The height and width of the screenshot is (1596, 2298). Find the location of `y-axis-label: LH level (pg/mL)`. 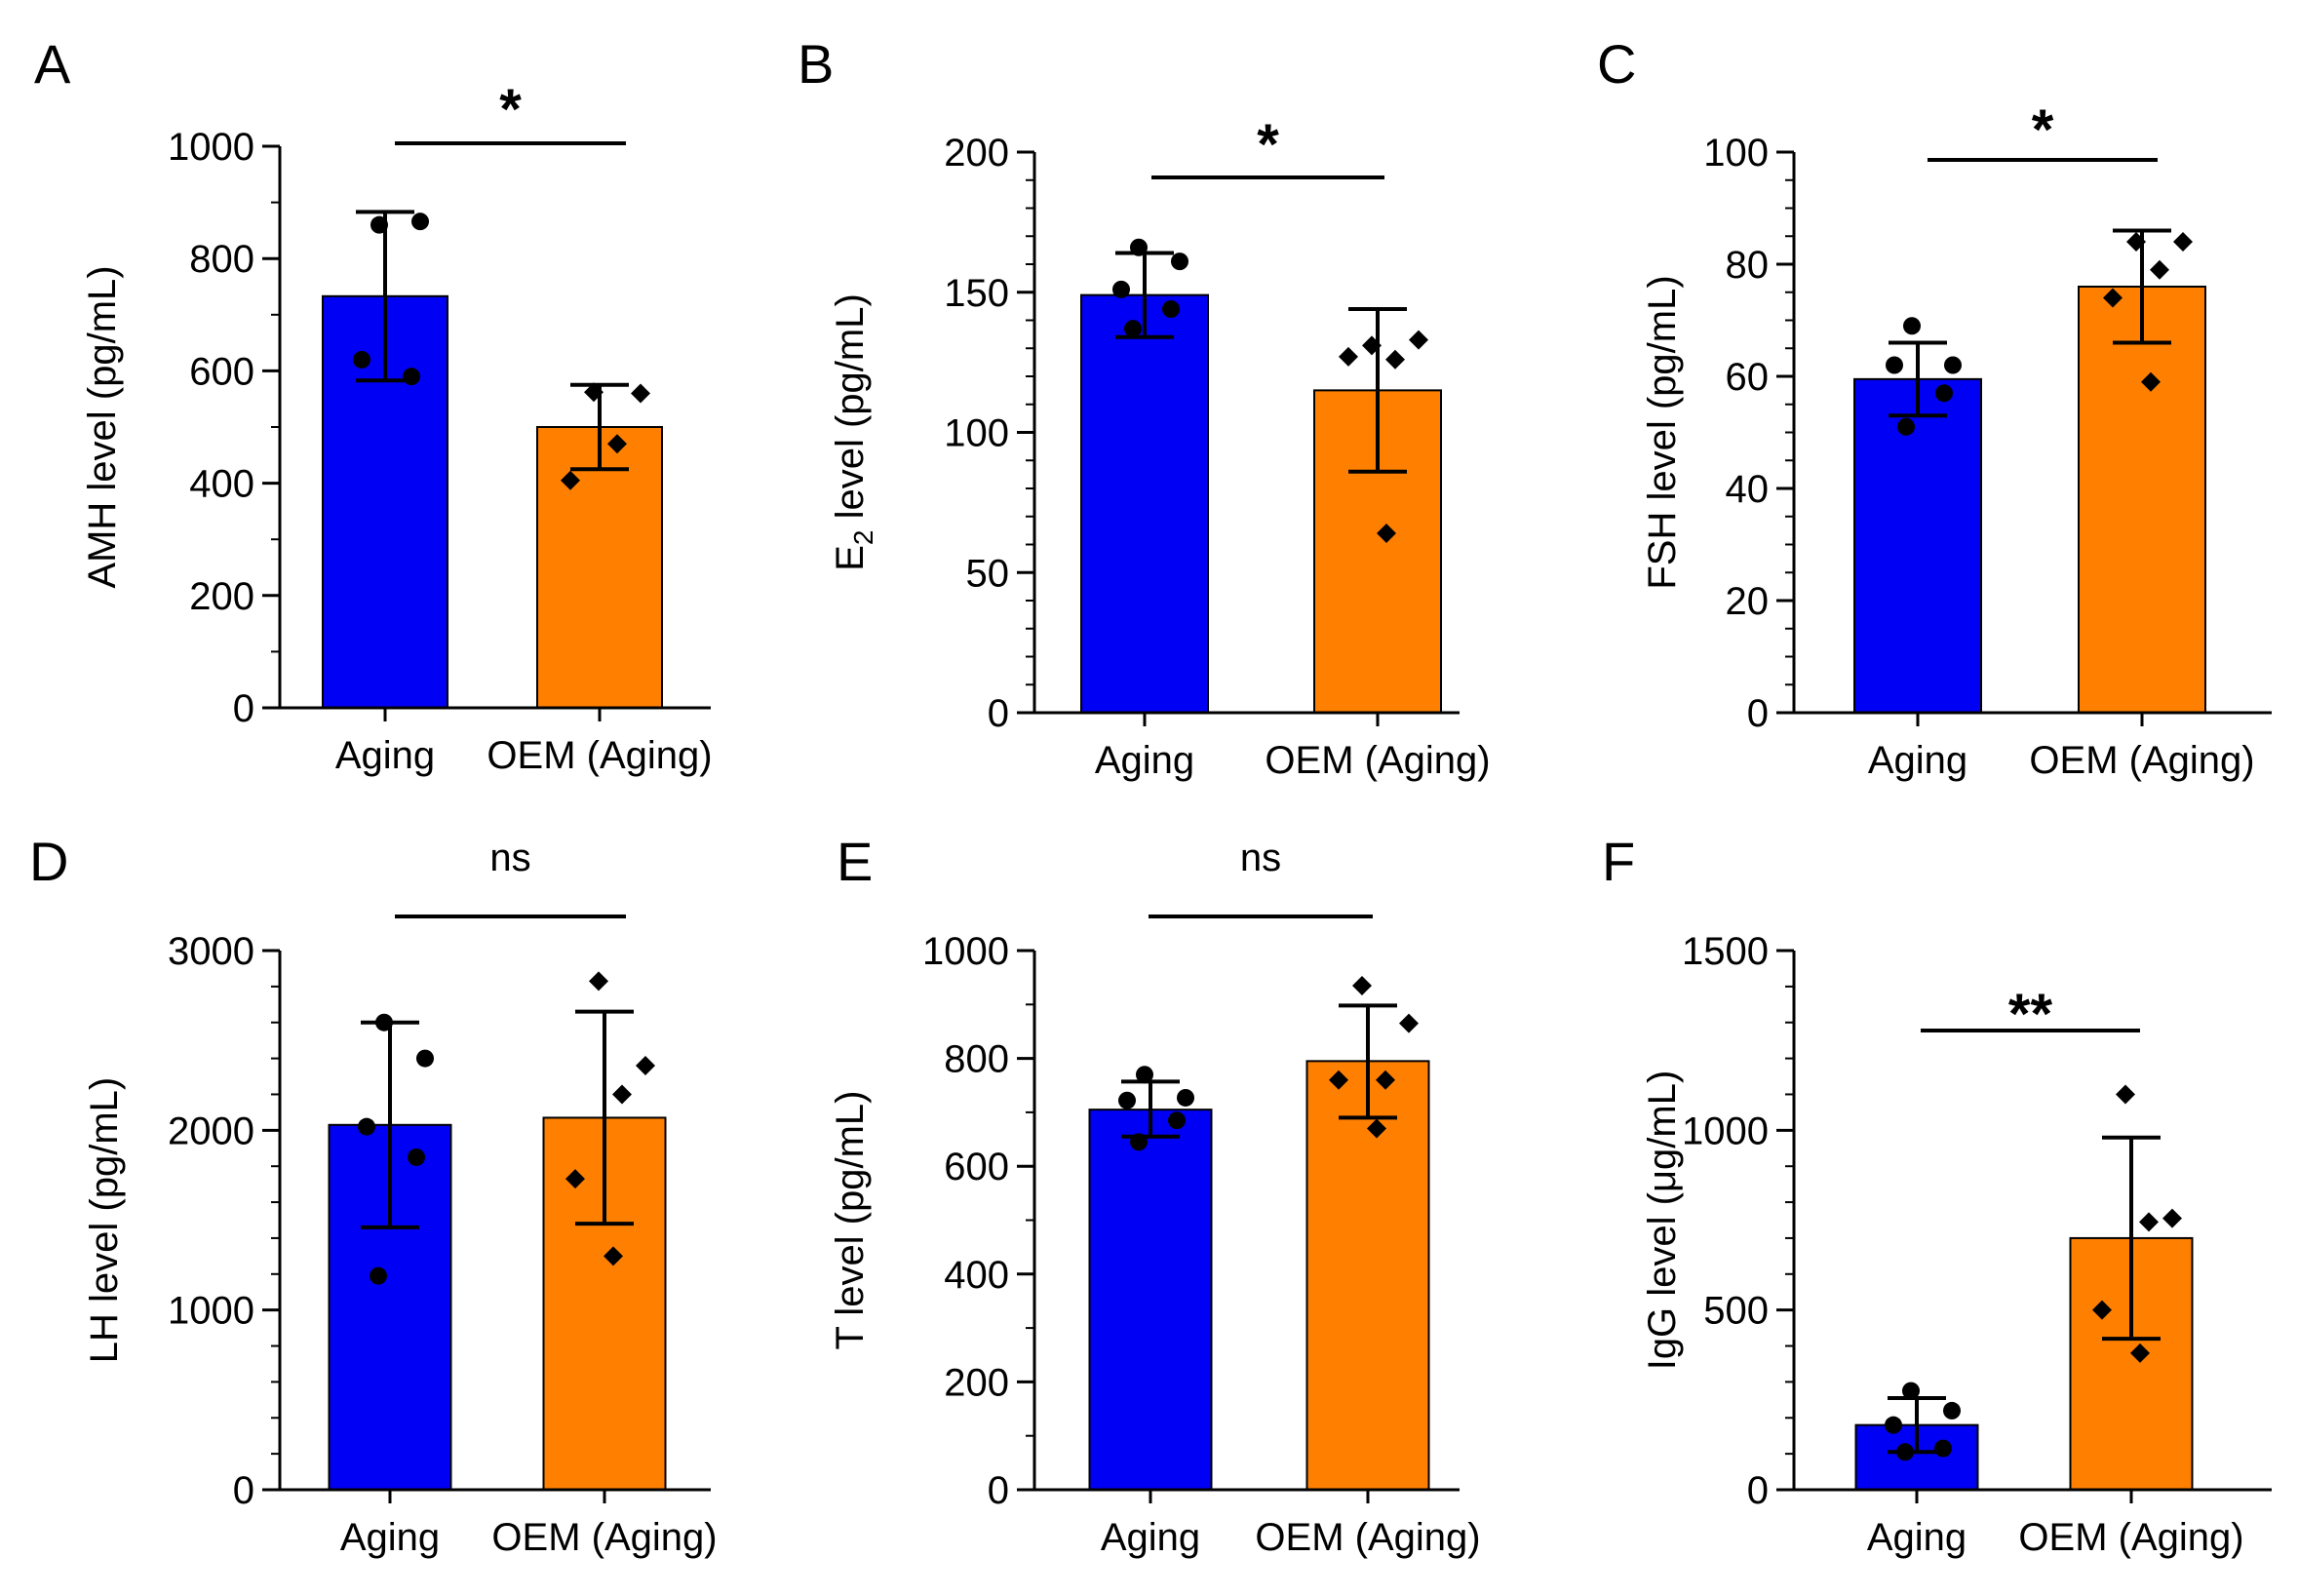

y-axis-label: LH level (pg/mL) is located at coordinates (104, 1220).